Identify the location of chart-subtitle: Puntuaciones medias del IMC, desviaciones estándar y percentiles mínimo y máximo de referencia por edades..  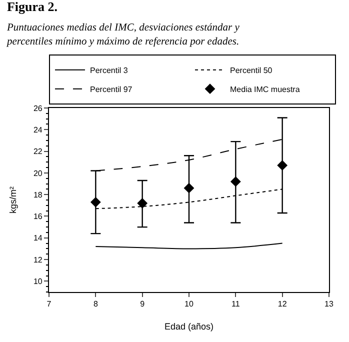
(123, 35).